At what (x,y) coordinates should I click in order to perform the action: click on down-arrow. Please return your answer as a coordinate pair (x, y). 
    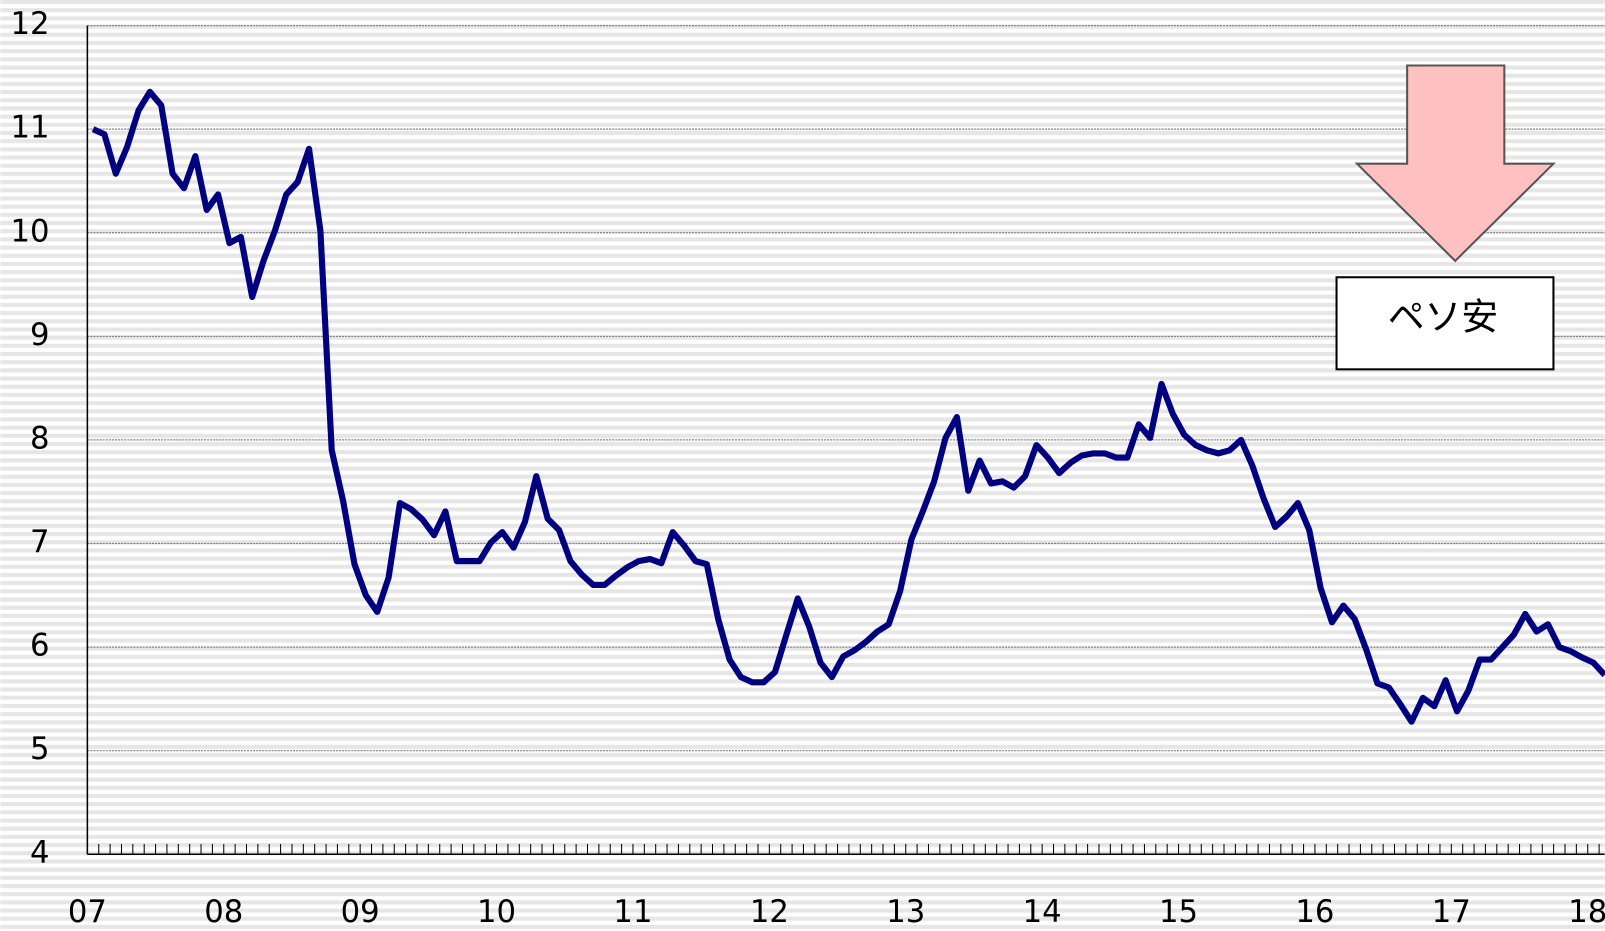
    Looking at the image, I should click on (1455, 163).